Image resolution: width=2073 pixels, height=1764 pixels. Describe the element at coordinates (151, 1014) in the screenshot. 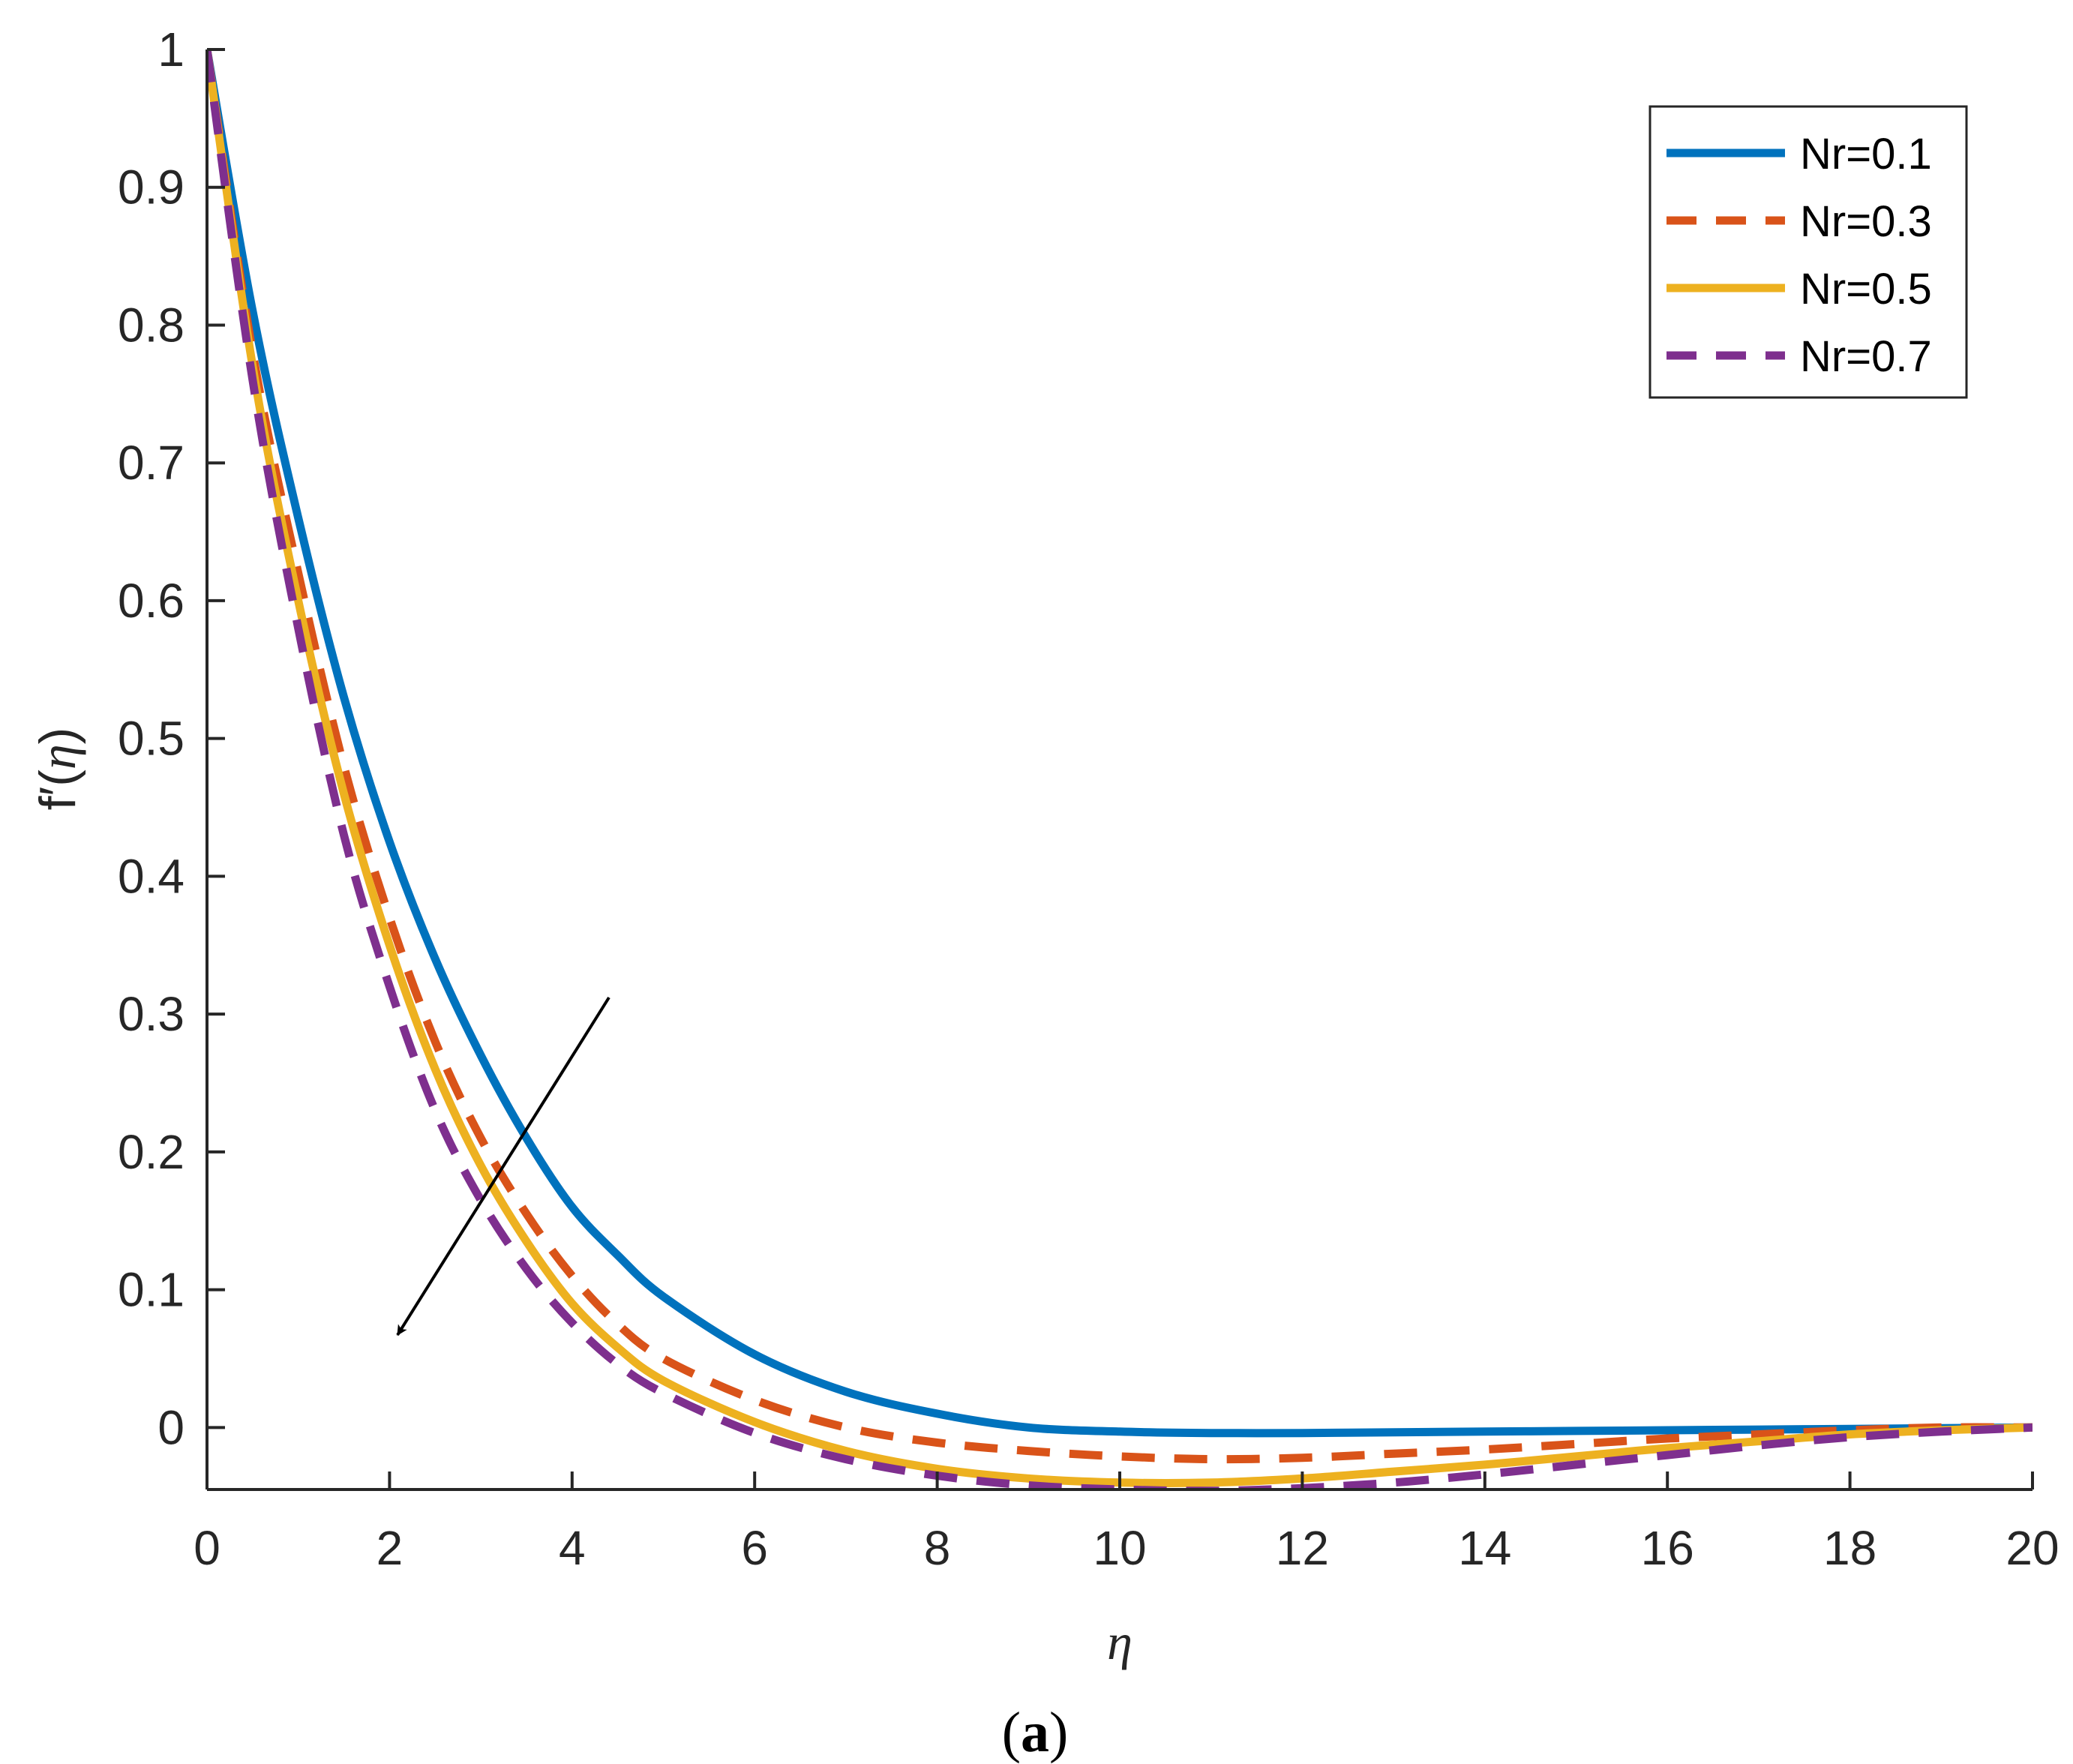

I see `y-tick-label: 0.3` at that location.